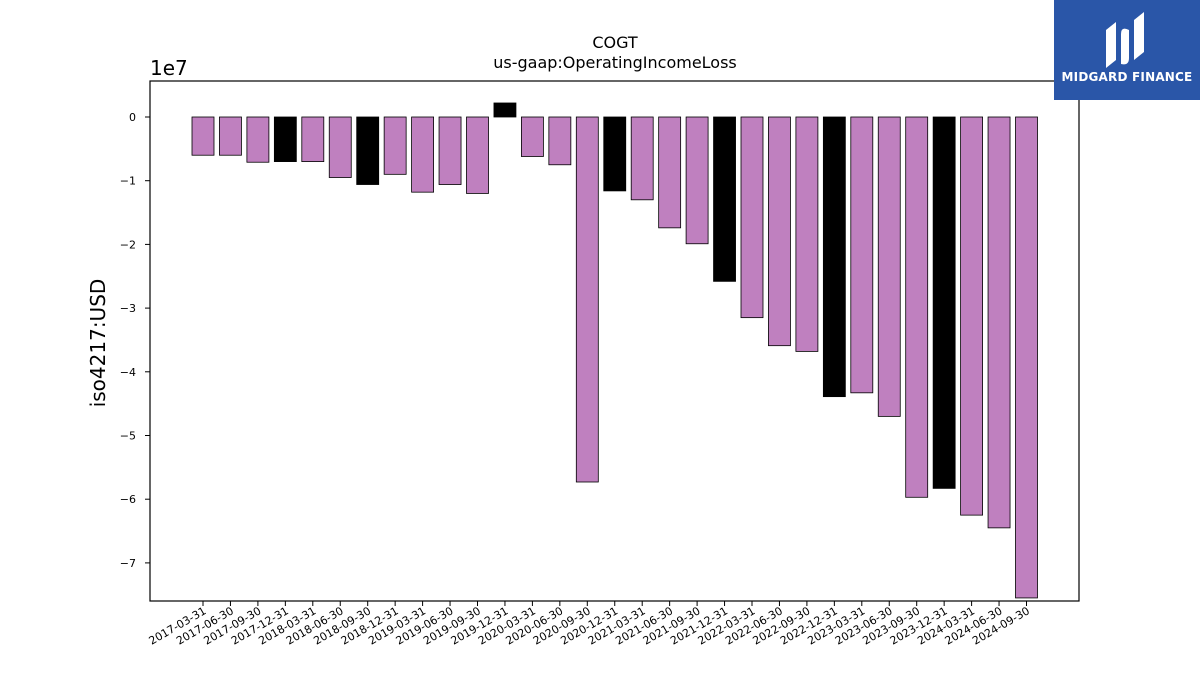 Image resolution: width=1200 pixels, height=675 pixels. What do you see at coordinates (128, 244) in the screenshot?
I see `y-tick-label: −2` at bounding box center [128, 244].